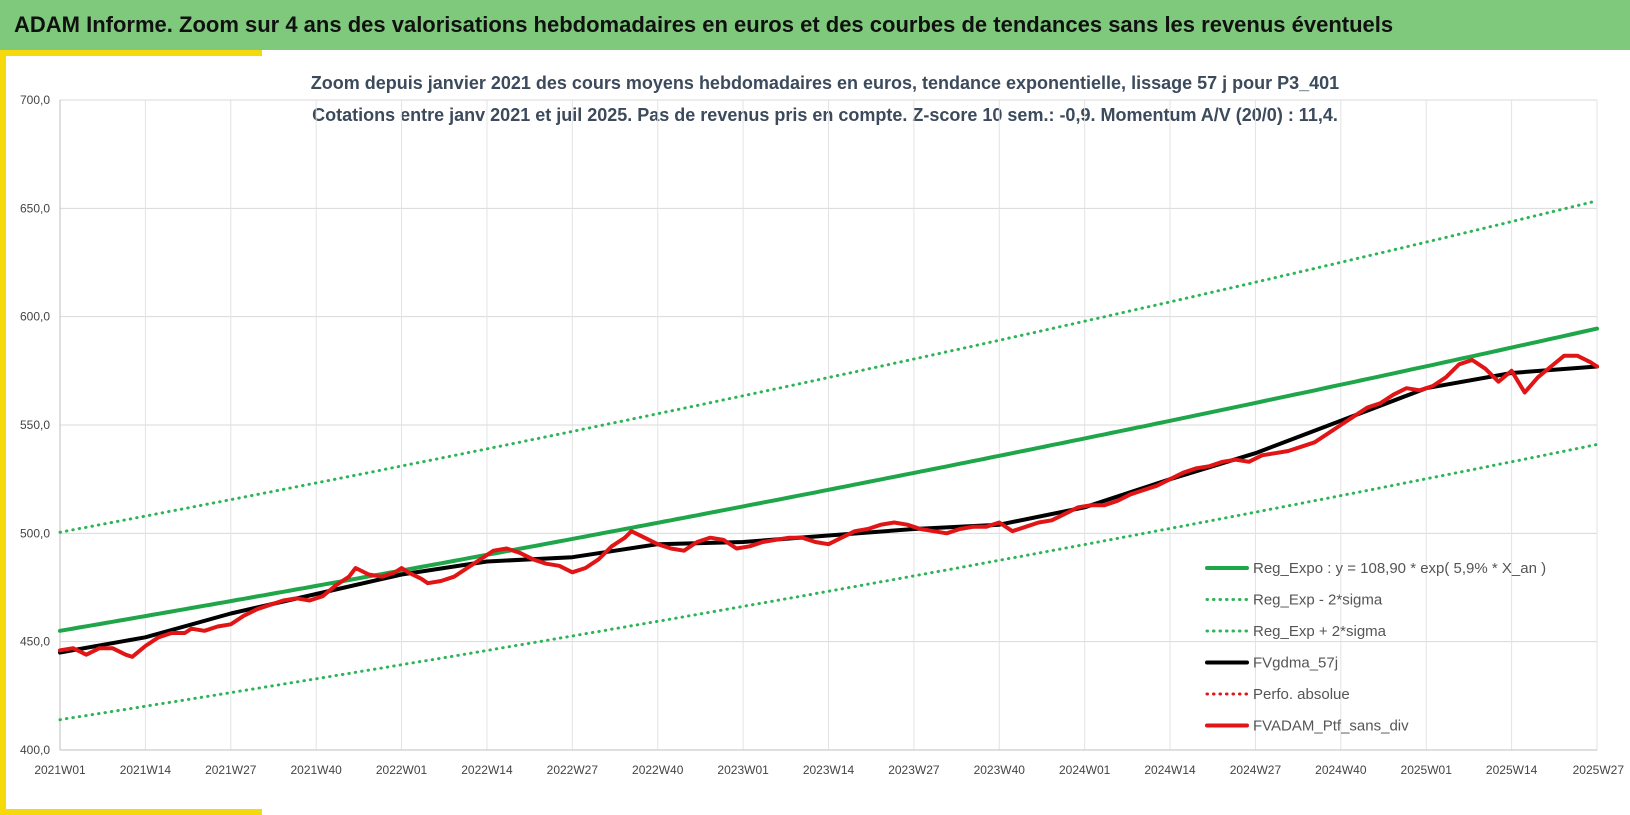 The height and width of the screenshot is (815, 1630). I want to click on x-tick-label: 2022W27, so click(573, 770).